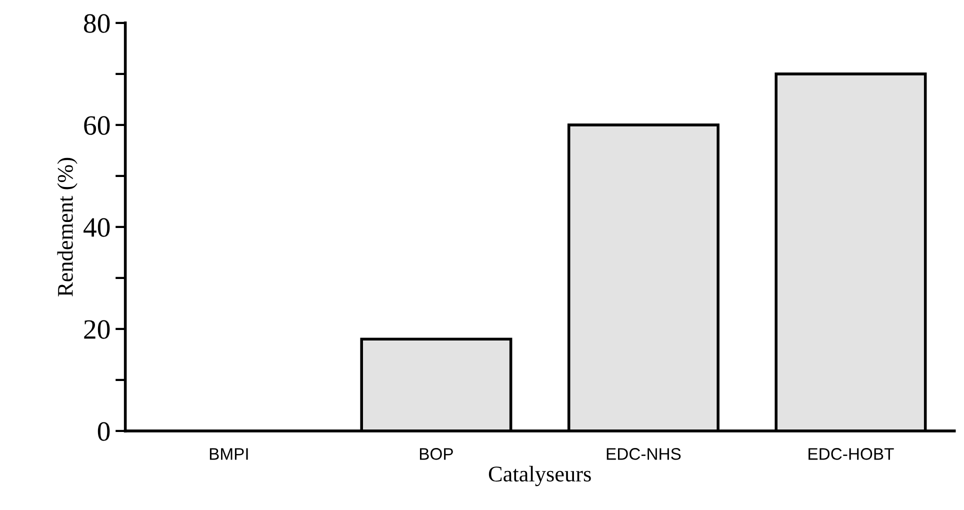  Describe the element at coordinates (97, 329) in the screenshot. I see `y-tick-label: 20` at that location.